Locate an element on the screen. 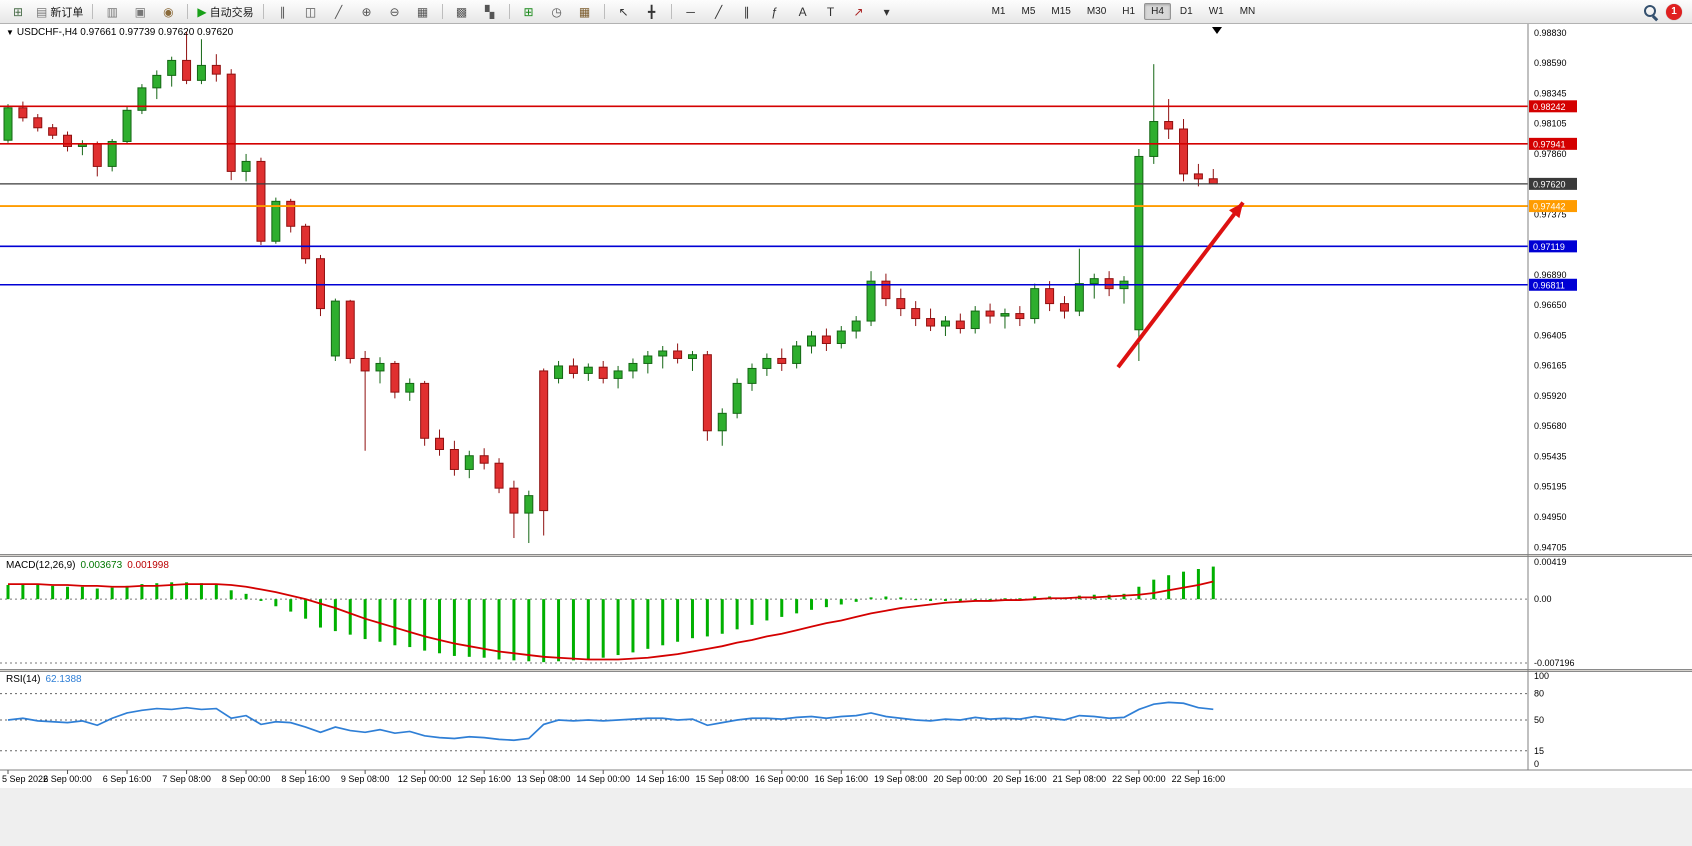 This screenshot has width=1692, height=846. svg-text: 50 is located at coordinates (1539, 720).